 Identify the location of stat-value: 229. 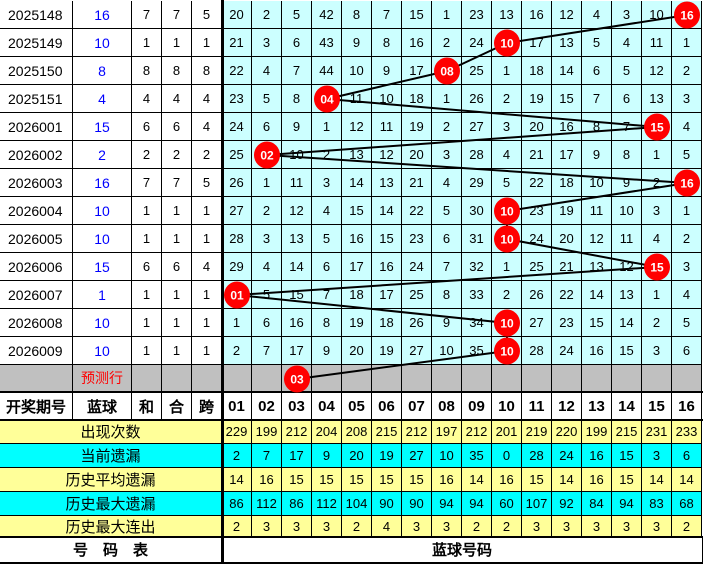
(237, 432).